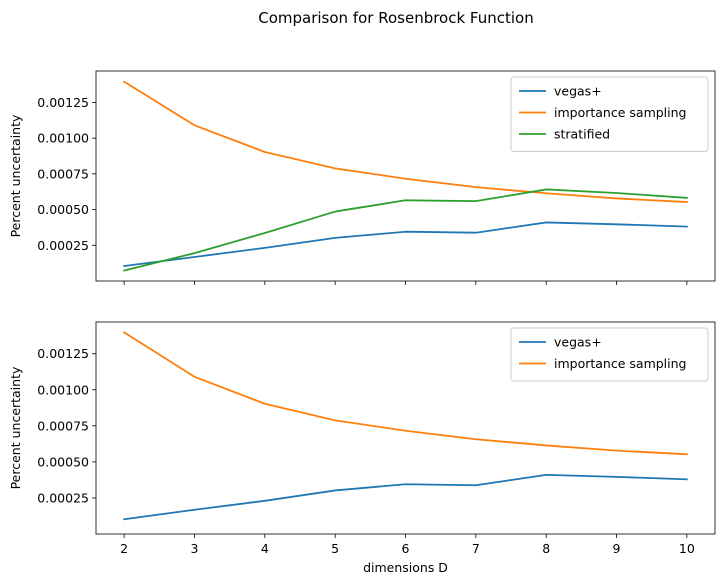 The width and height of the screenshot is (726, 585). Describe the element at coordinates (476, 548) in the screenshot. I see `bottom-x-tick-label: 7` at that location.